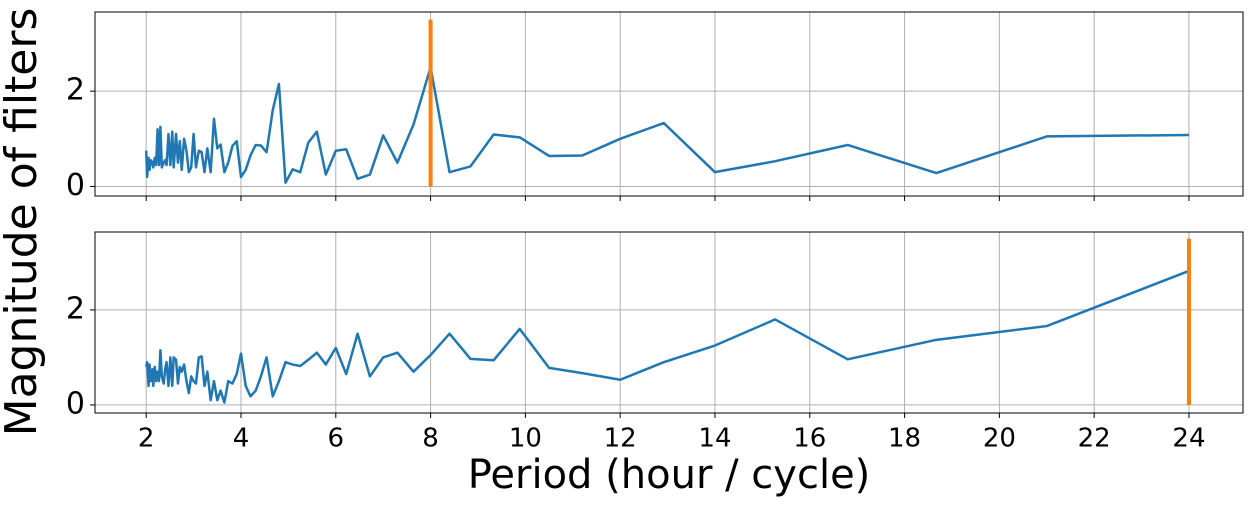  I want to click on x-tick-label: 10, so click(525, 439).